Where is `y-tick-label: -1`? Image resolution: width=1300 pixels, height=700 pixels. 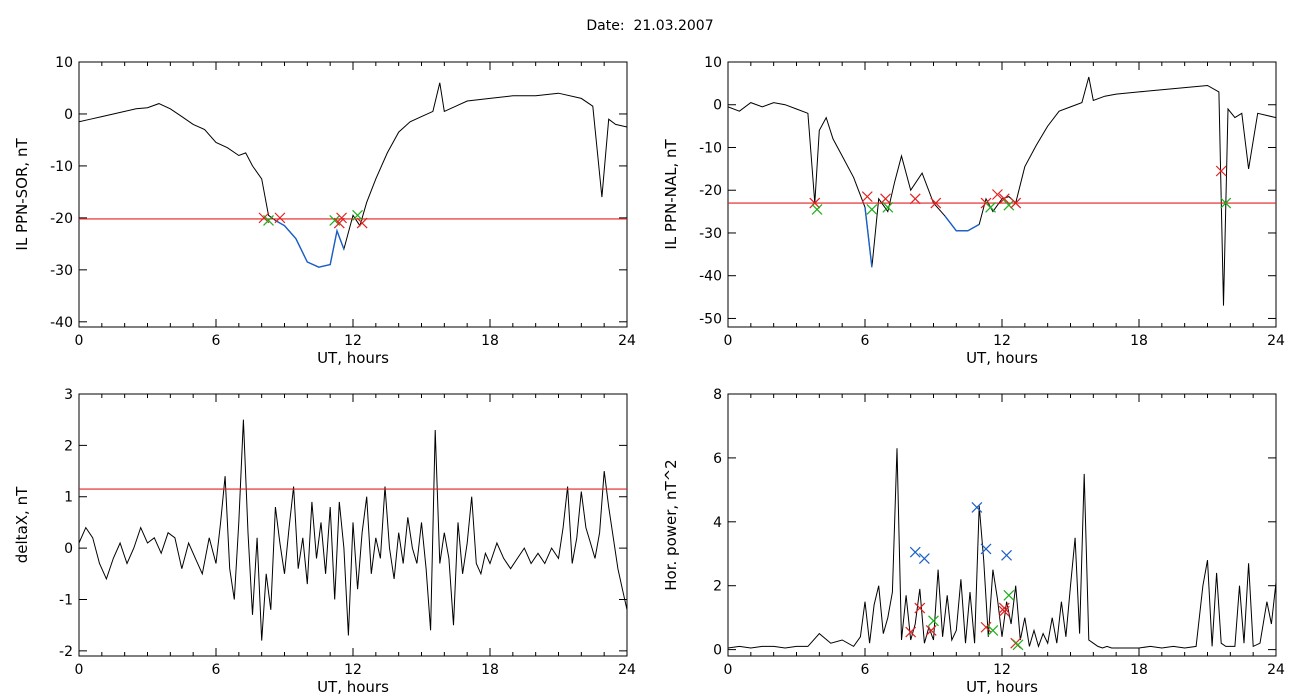 y-tick-label: -1 is located at coordinates (66, 600).